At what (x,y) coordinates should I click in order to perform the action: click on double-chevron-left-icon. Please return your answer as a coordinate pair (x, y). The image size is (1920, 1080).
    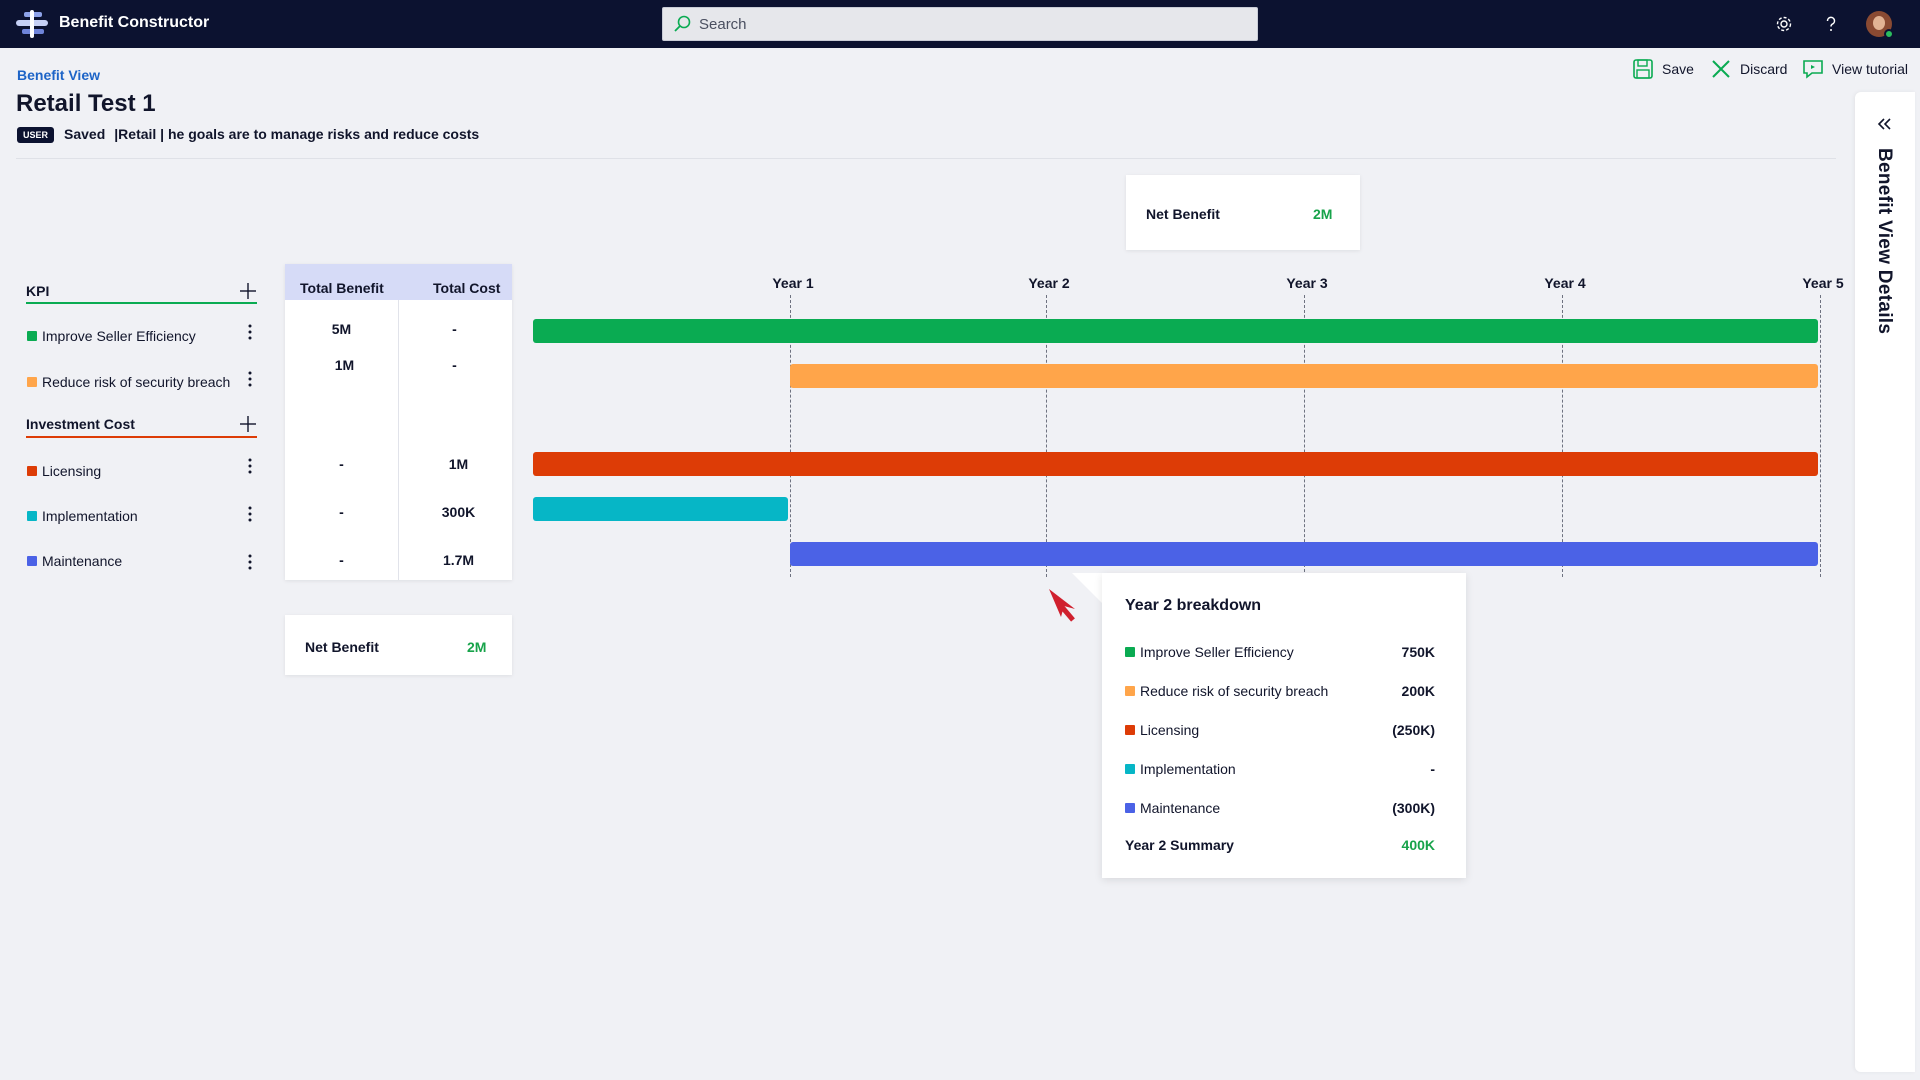
    Looking at the image, I should click on (1885, 124).